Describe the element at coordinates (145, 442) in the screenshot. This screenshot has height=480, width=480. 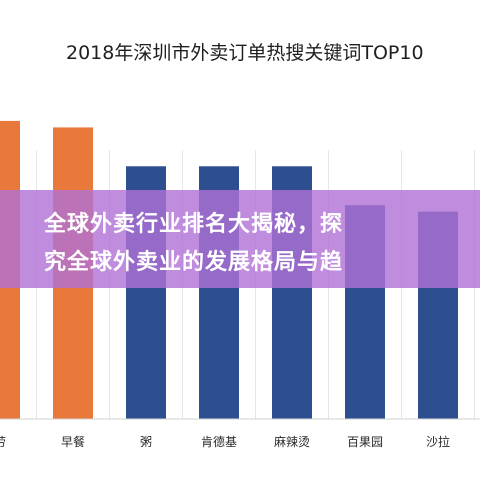
I see `tick-label: 粥` at that location.